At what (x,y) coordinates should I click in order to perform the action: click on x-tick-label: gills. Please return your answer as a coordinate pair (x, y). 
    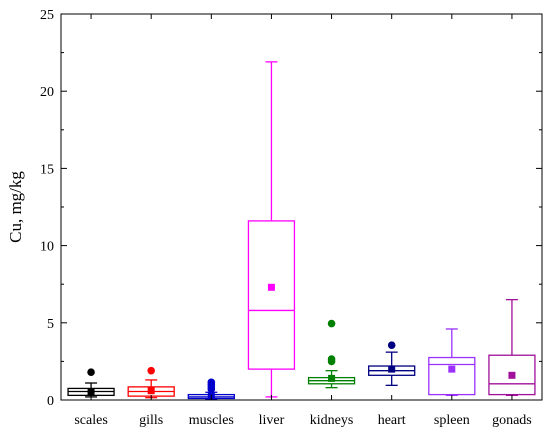
    Looking at the image, I should click on (151, 420).